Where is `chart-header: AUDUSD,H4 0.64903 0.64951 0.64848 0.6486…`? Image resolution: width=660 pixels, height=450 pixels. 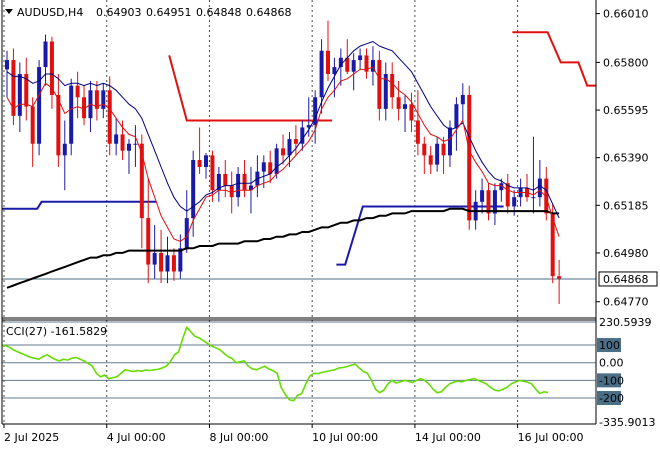
chart-header: AUDUSD,H4 0.64903 0.64951 0.64848 0.6486… is located at coordinates (148, 12).